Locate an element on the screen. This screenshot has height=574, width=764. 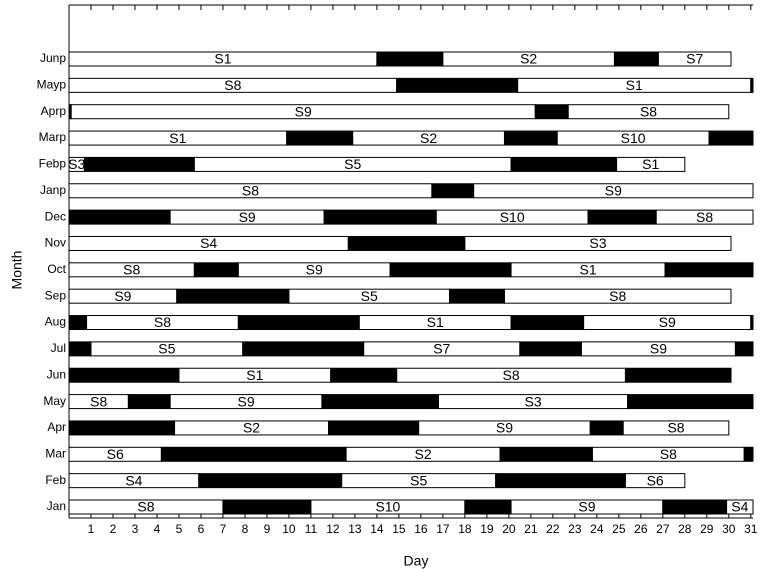
y-tick-label: May is located at coordinates (54, 401).